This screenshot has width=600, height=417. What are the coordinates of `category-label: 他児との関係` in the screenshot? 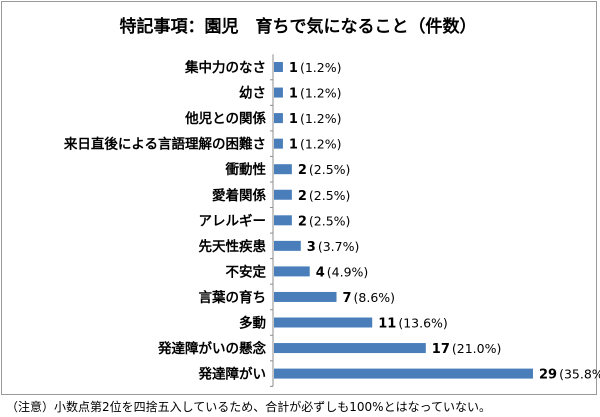 It's located at (225, 118).